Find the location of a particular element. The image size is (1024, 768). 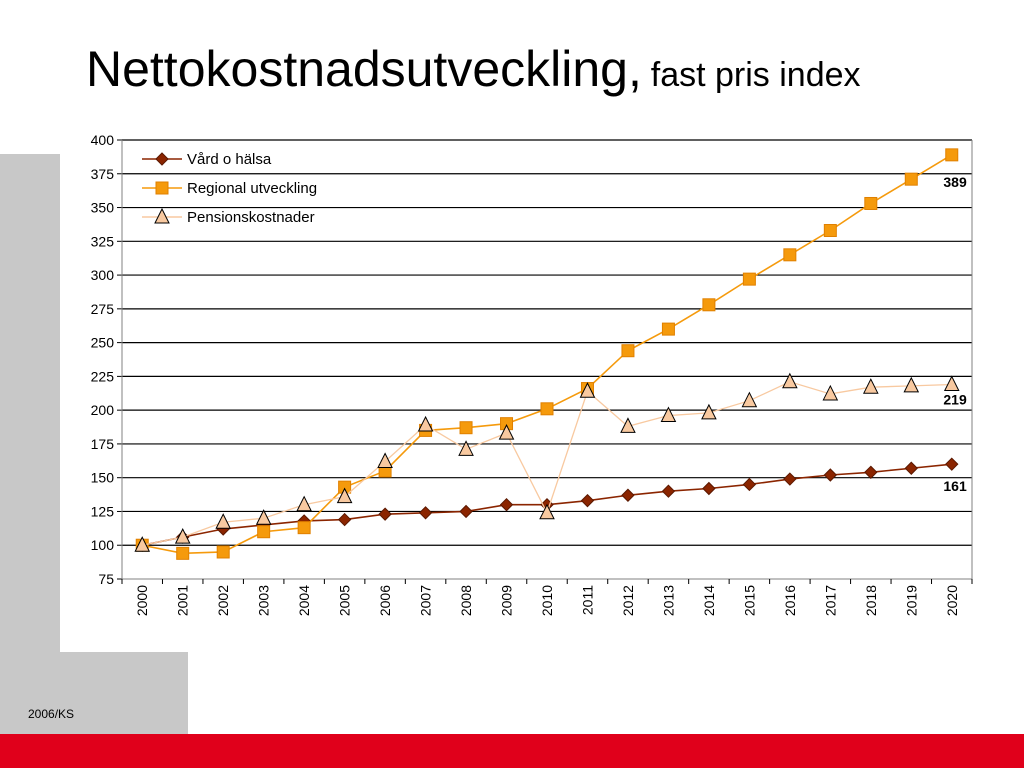

x-tick-label-2008: 2008 is located at coordinates (466, 600).